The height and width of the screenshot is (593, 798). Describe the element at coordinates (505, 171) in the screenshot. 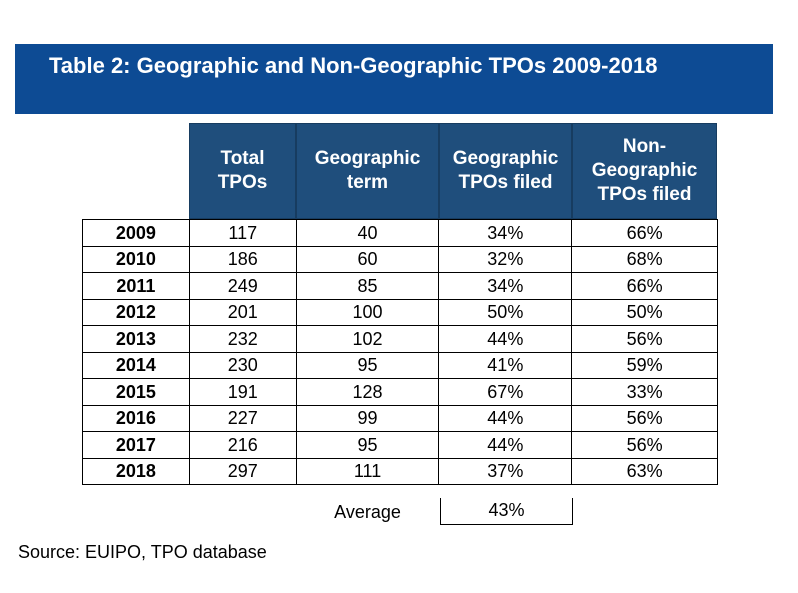

I see `header-geographic-tpos-filed: Geographic TPOs filed` at that location.